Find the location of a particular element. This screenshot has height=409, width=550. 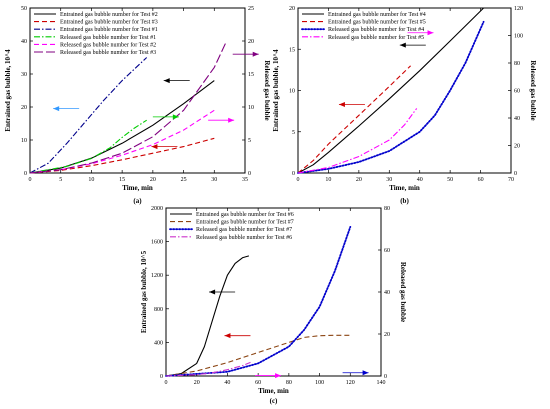

legend-entry: Entrained gas bubble number for Test #1 is located at coordinates (109, 29).